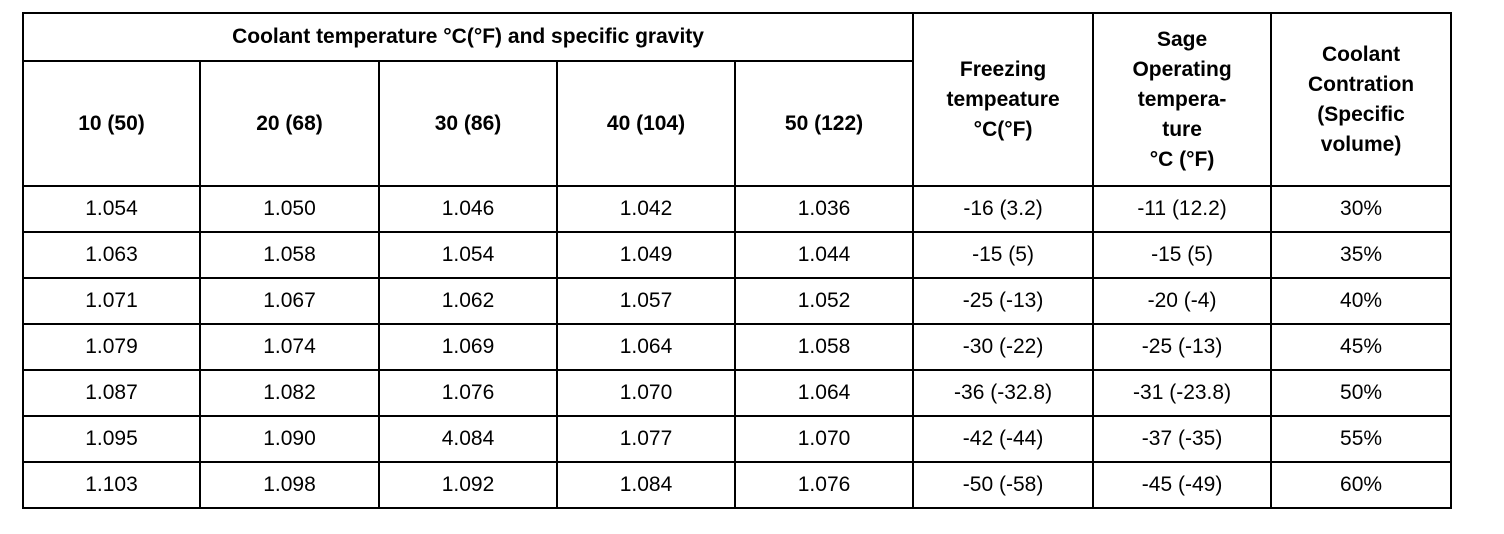 The height and width of the screenshot is (534, 1504). I want to click on cell: 1.095, so click(111, 439).